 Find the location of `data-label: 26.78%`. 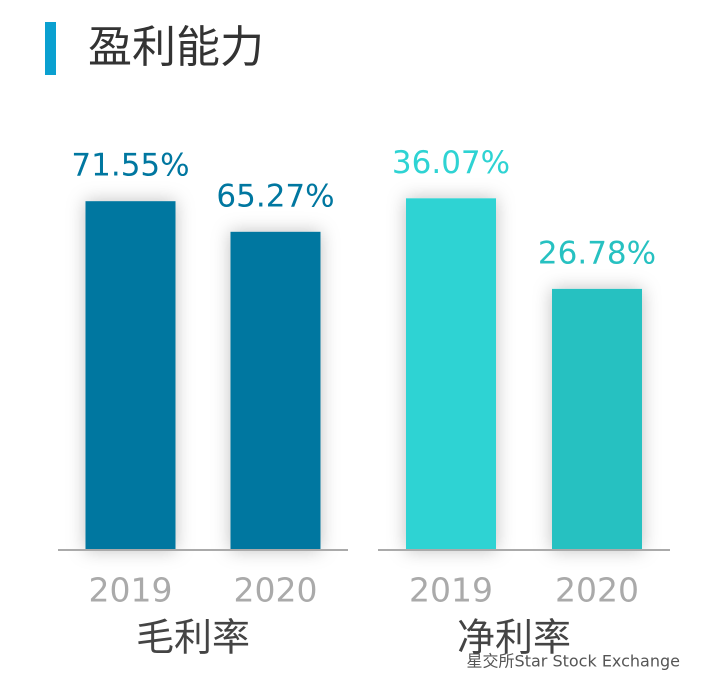

data-label: 26.78% is located at coordinates (597, 253).